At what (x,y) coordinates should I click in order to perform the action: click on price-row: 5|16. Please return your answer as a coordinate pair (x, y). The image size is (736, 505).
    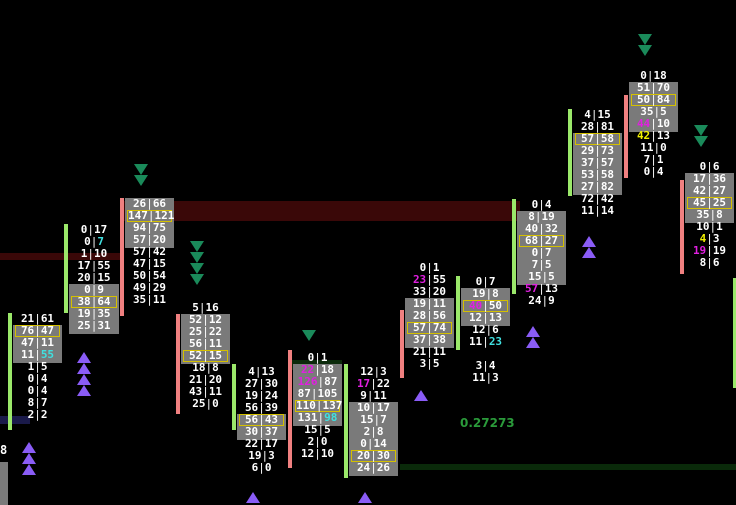
    Looking at the image, I should click on (205, 308).